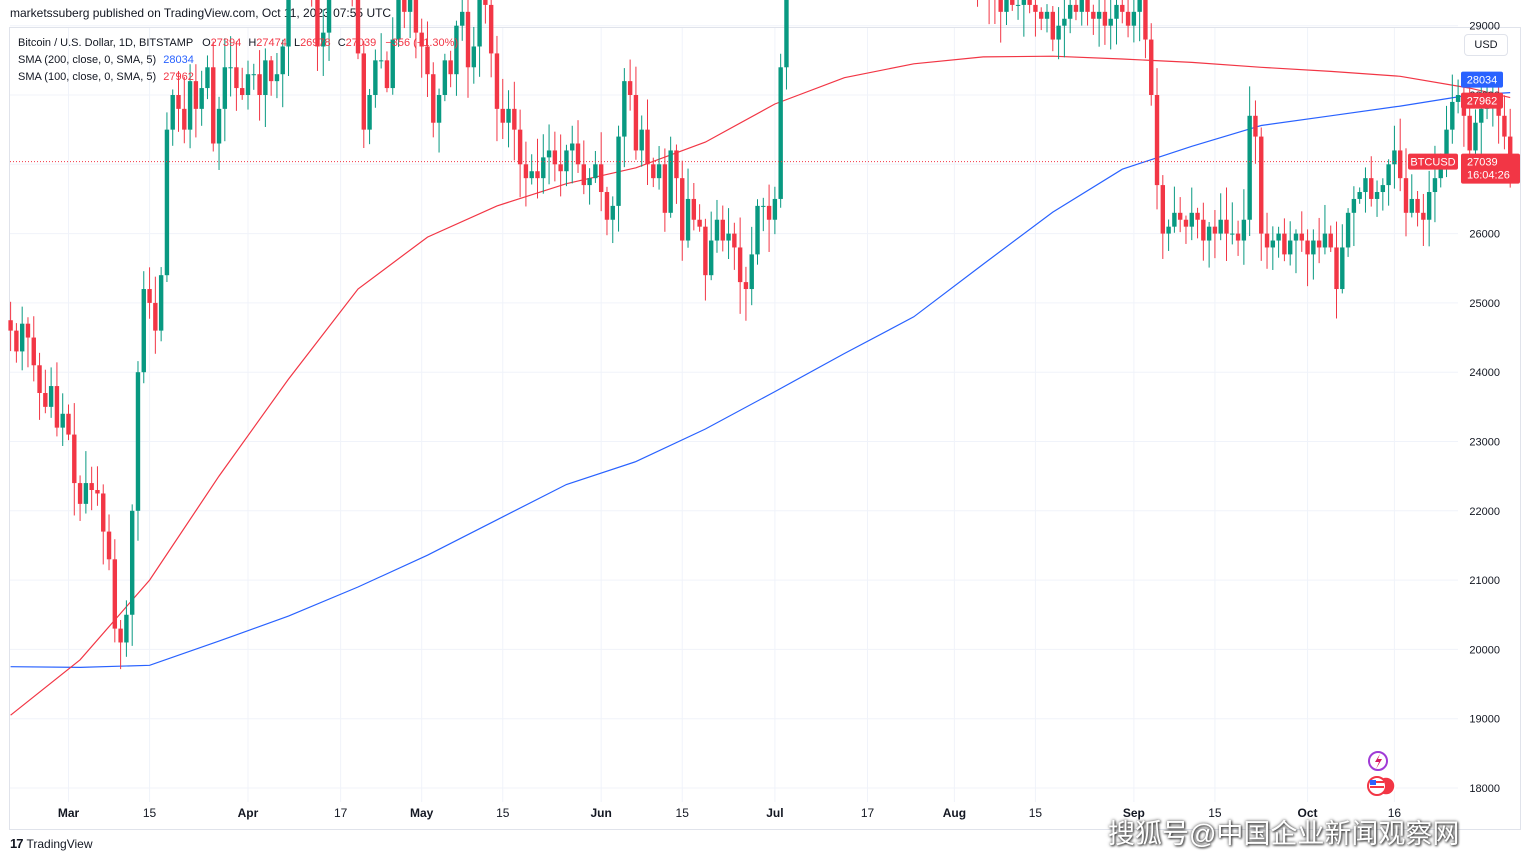 The width and height of the screenshot is (1534, 862). What do you see at coordinates (1395, 813) in the screenshot?
I see `time-tick-label: 16` at bounding box center [1395, 813].